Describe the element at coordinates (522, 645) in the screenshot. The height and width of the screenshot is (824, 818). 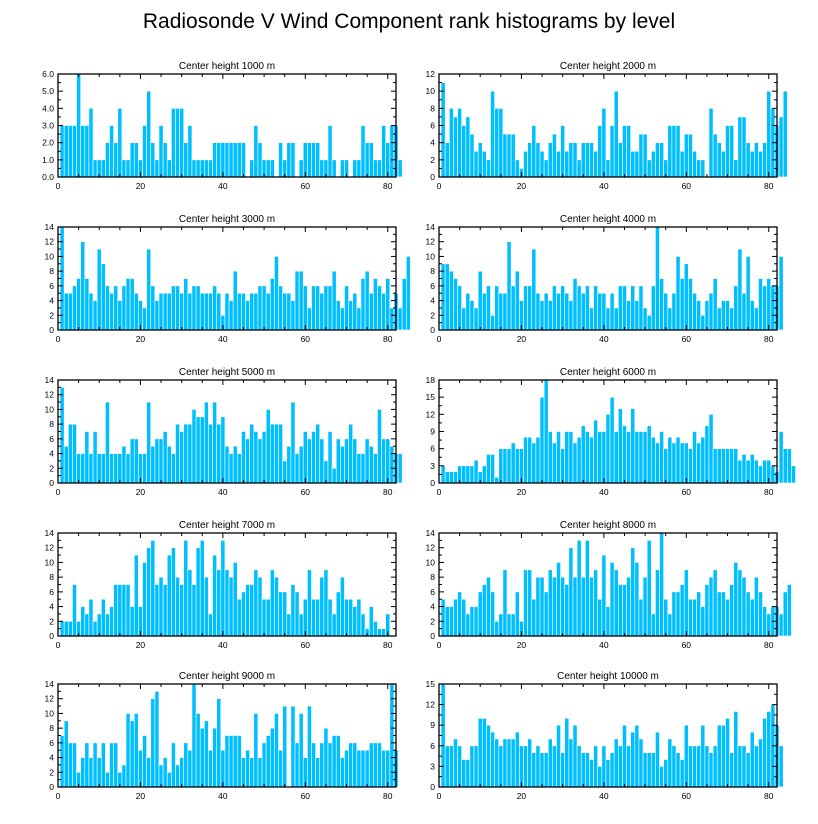
I see `x-tick-label: 20` at that location.